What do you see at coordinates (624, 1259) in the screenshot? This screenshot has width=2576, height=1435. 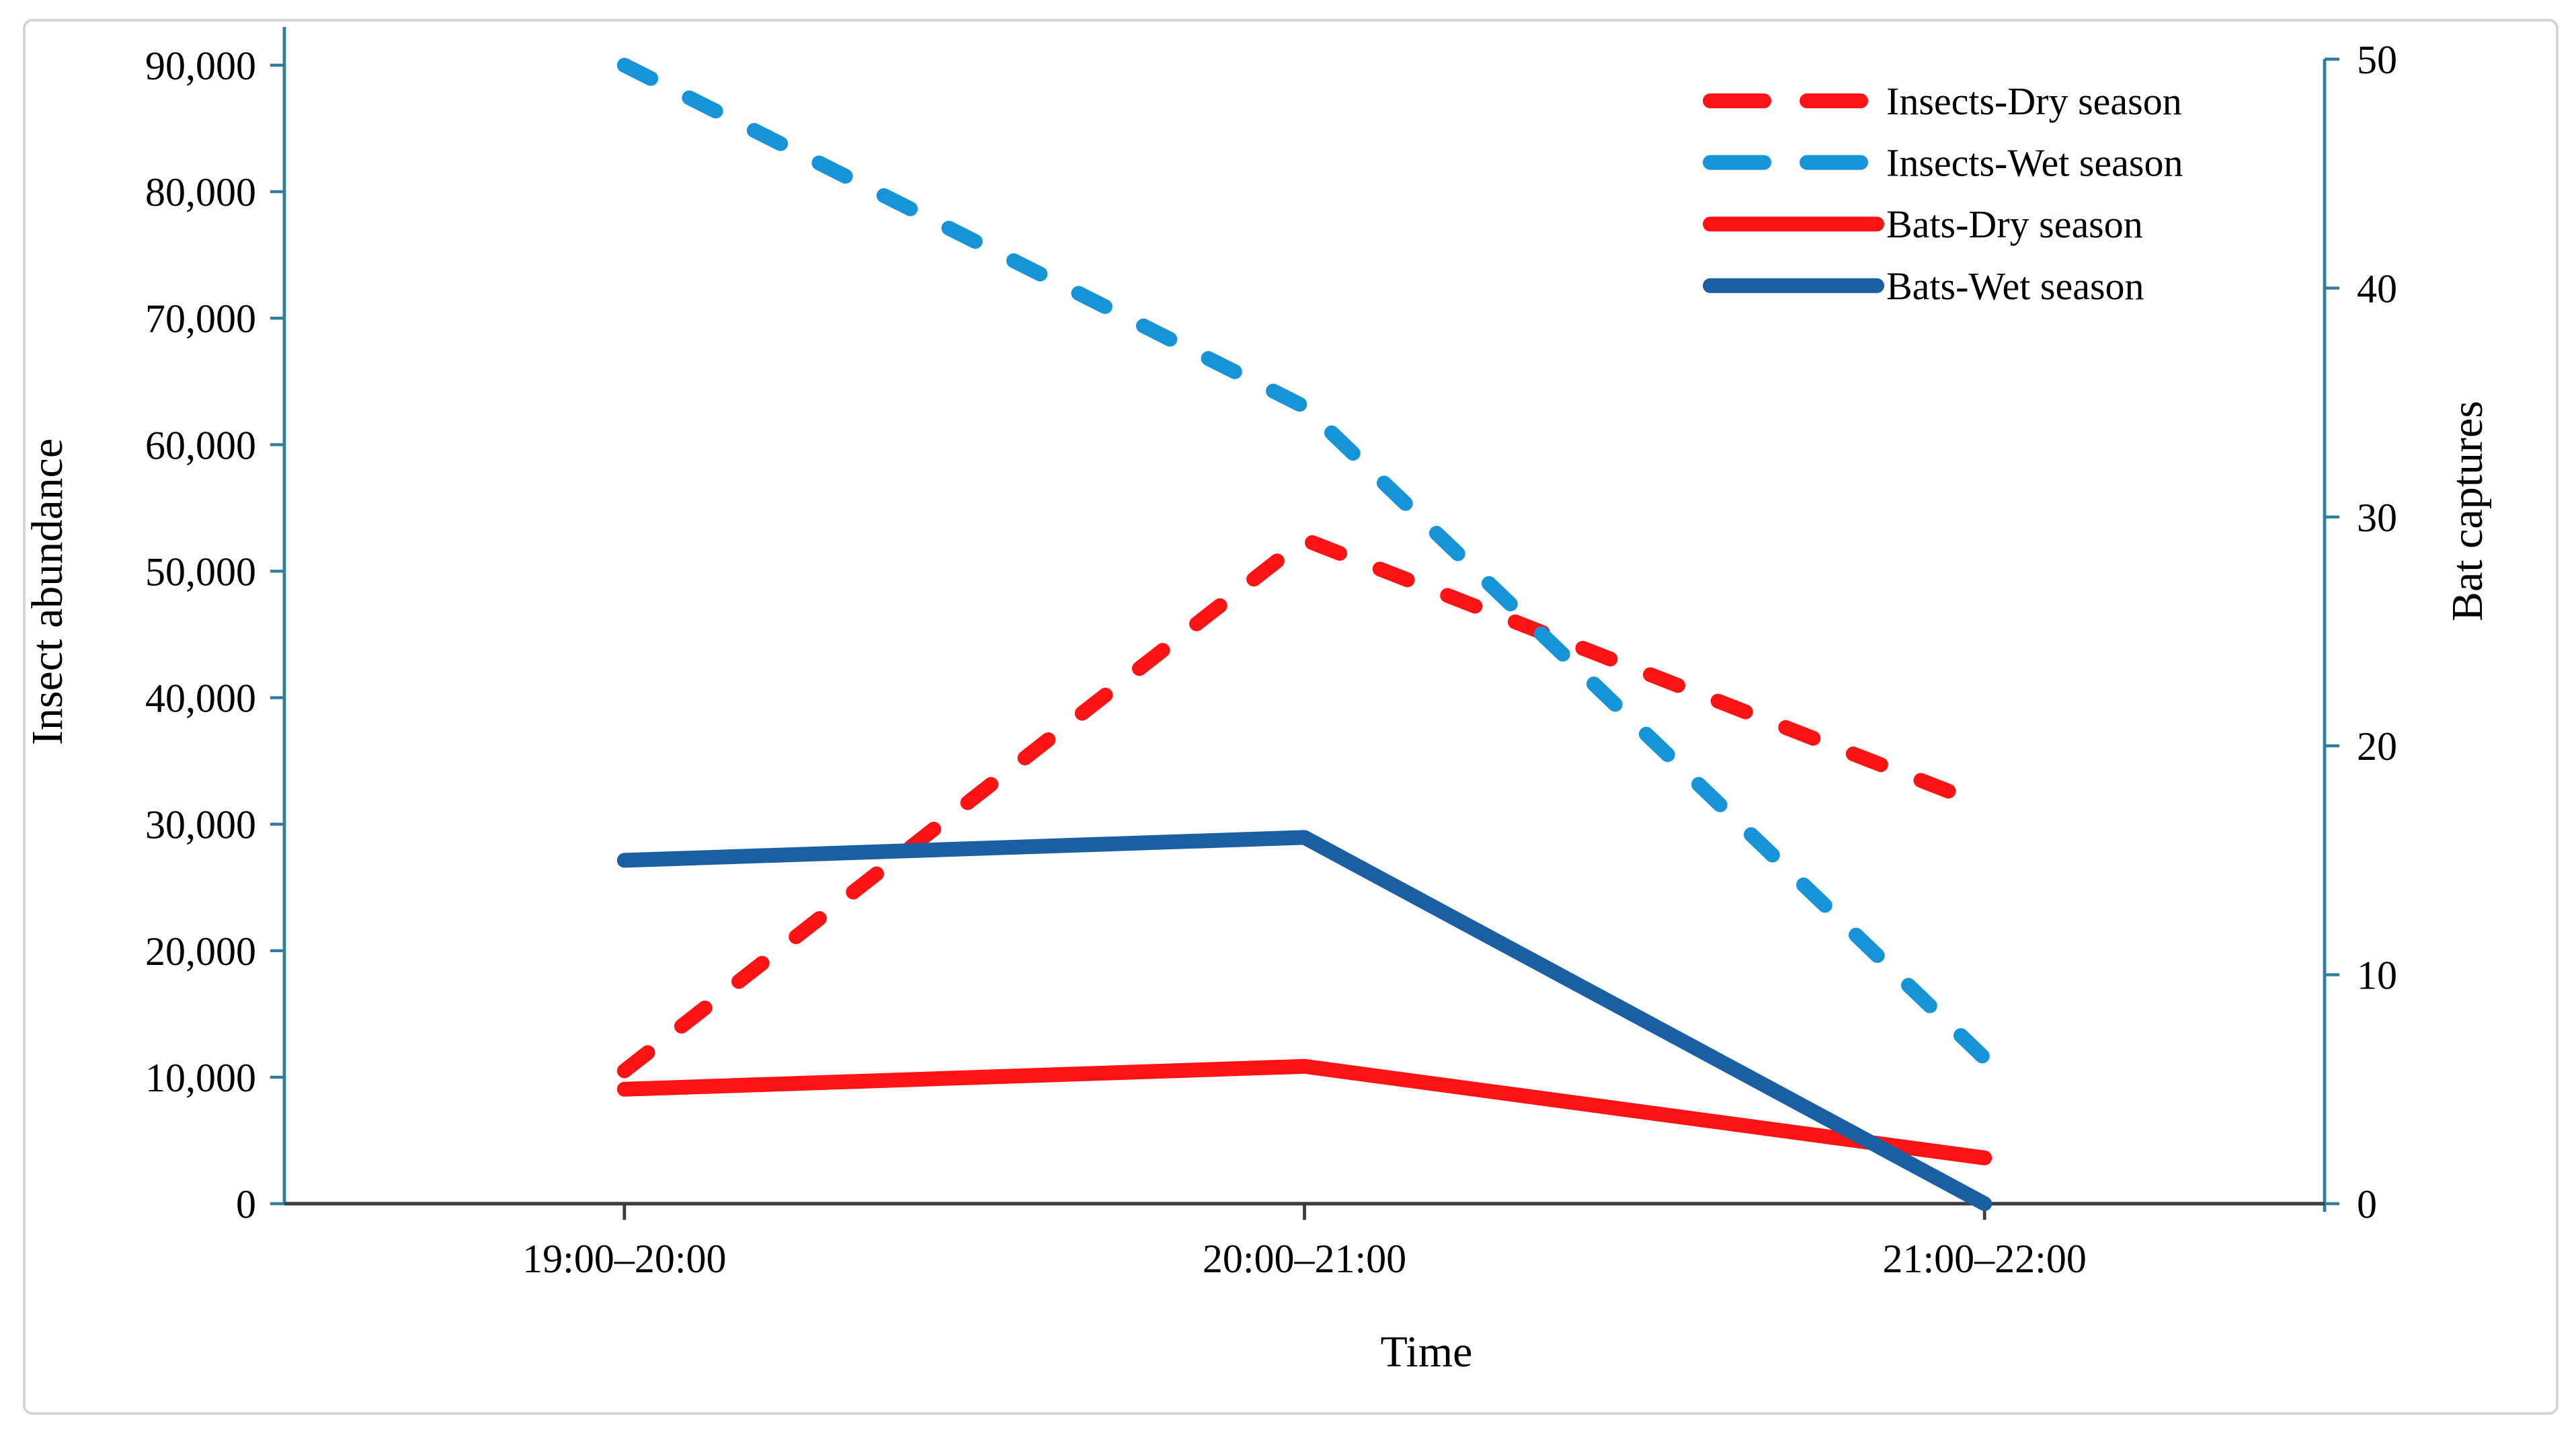 I see `x-tick-label: 19:00–20:00` at bounding box center [624, 1259].